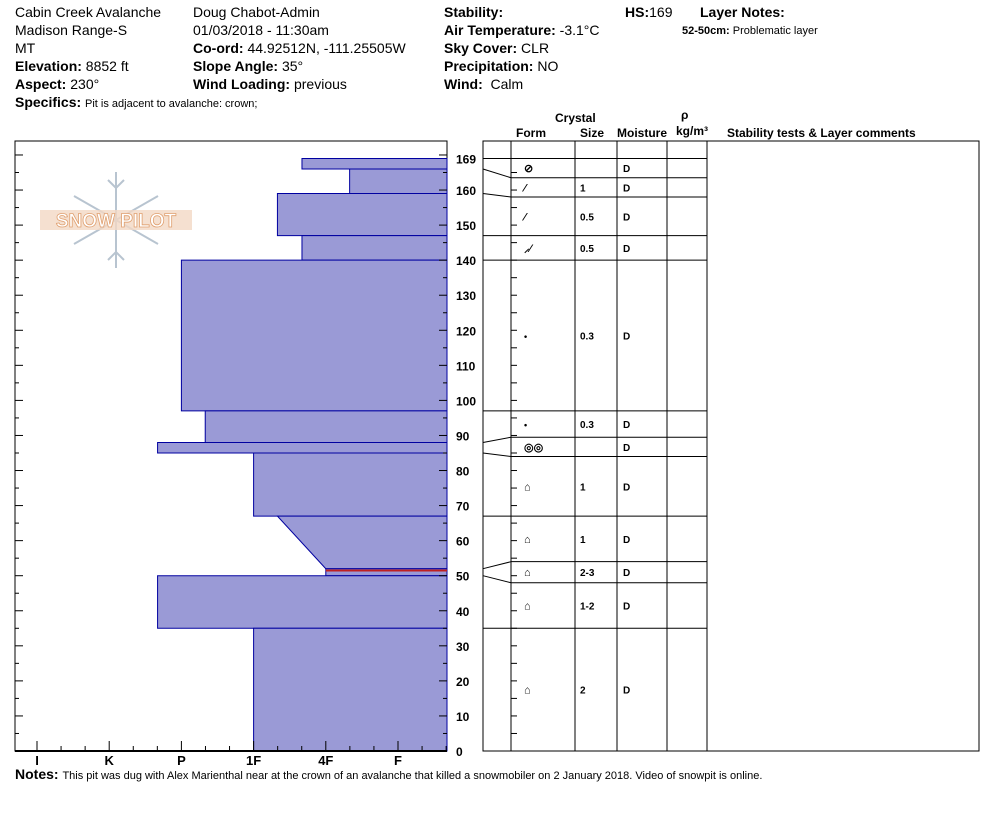  I want to click on depth-tick-label-20: 20, so click(463, 682).